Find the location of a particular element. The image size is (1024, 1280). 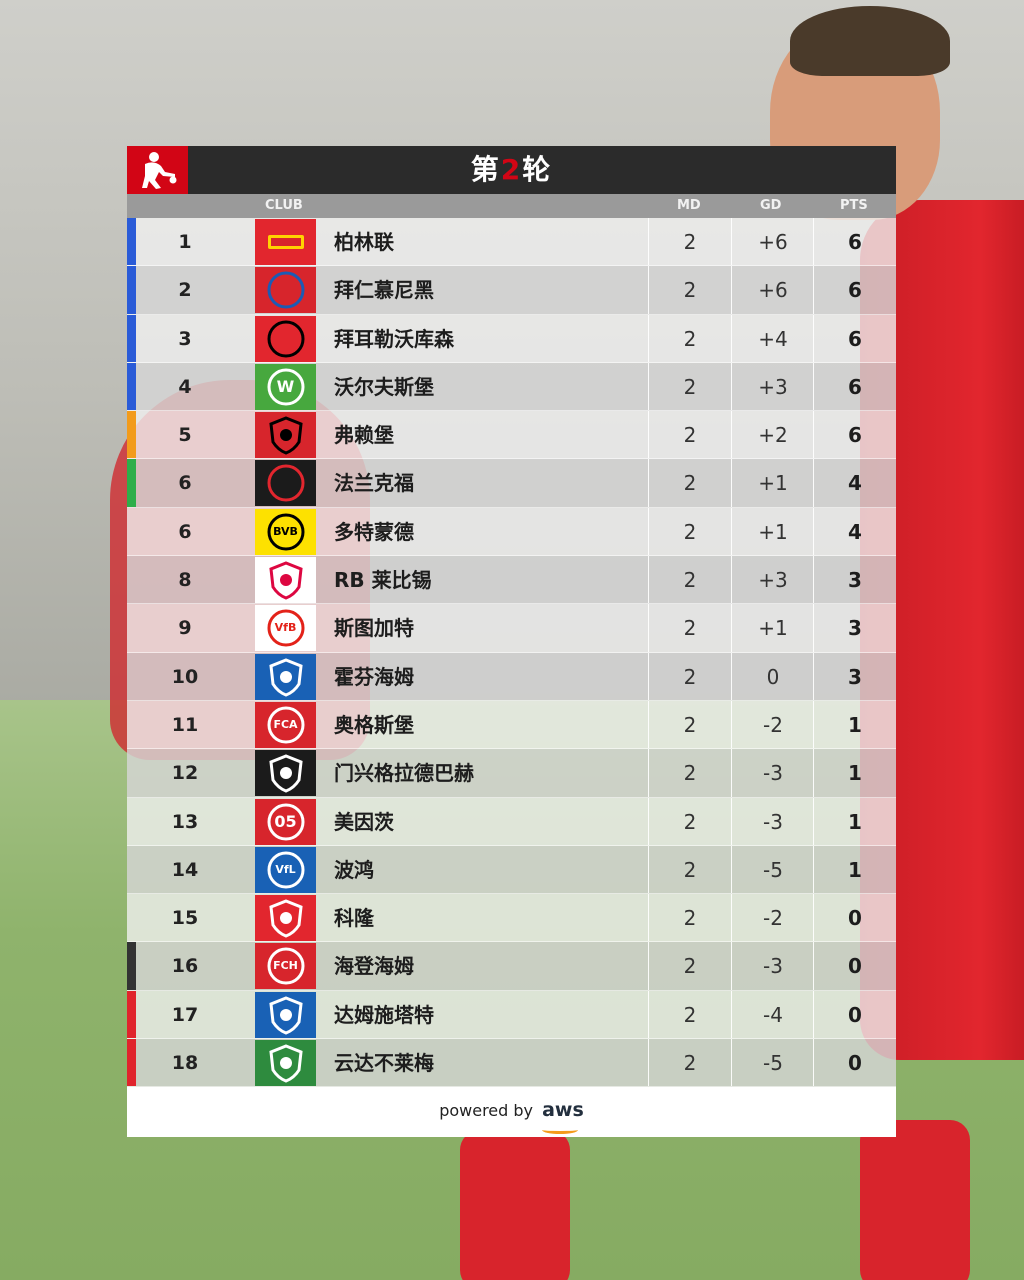

augsburg-icon: FCA is located at coordinates (285, 724).